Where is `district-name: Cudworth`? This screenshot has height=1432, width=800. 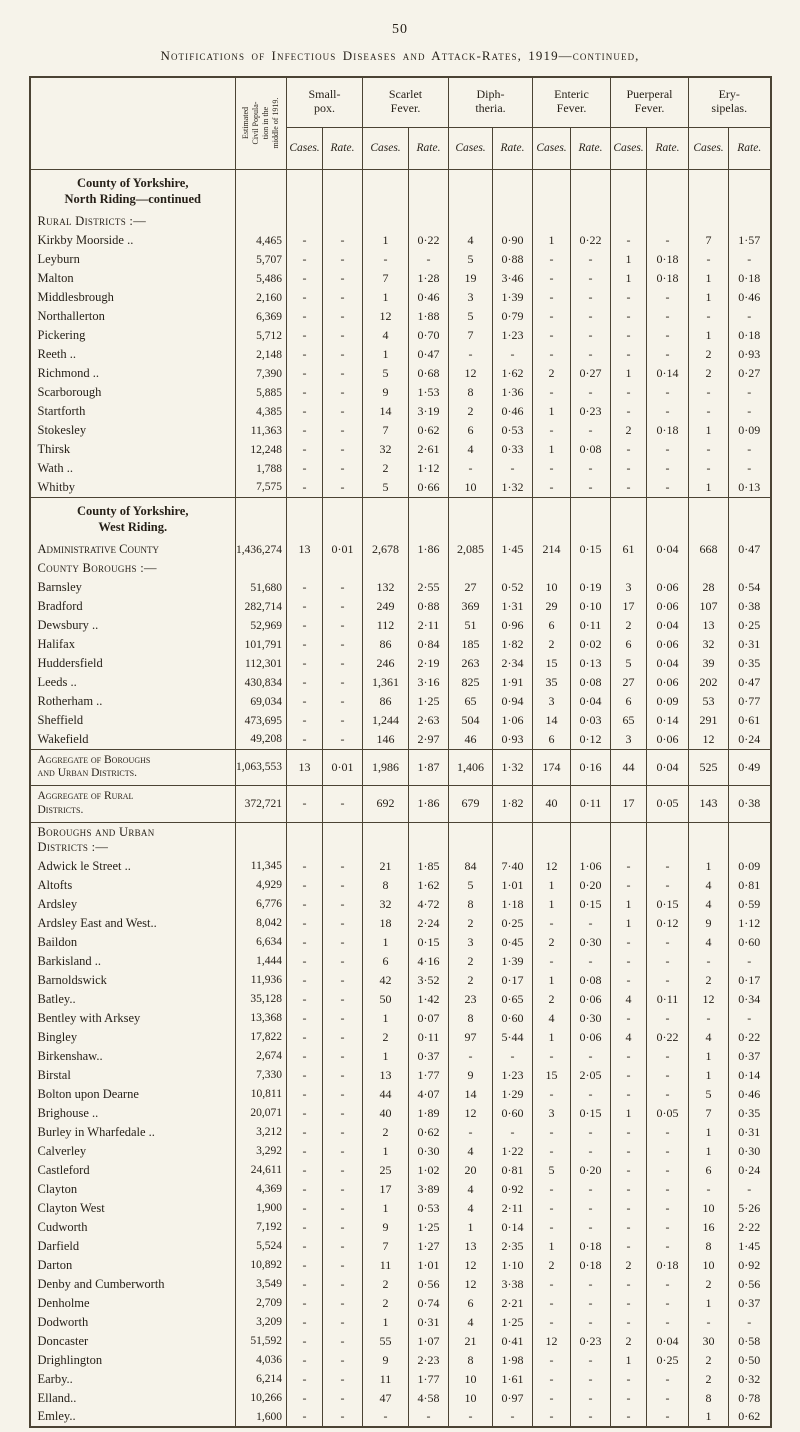
district-name: Cudworth is located at coordinates (132, 1227).